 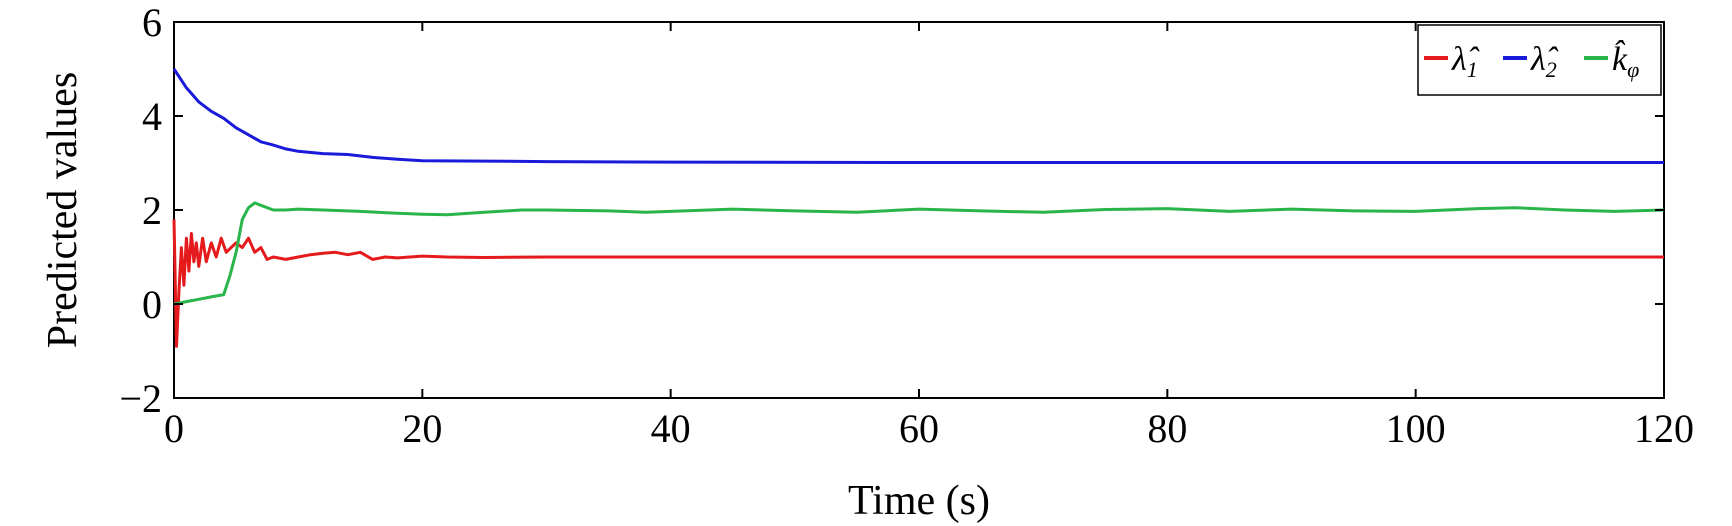 I want to click on y-axis-label: Predicted values, so click(x=63, y=210).